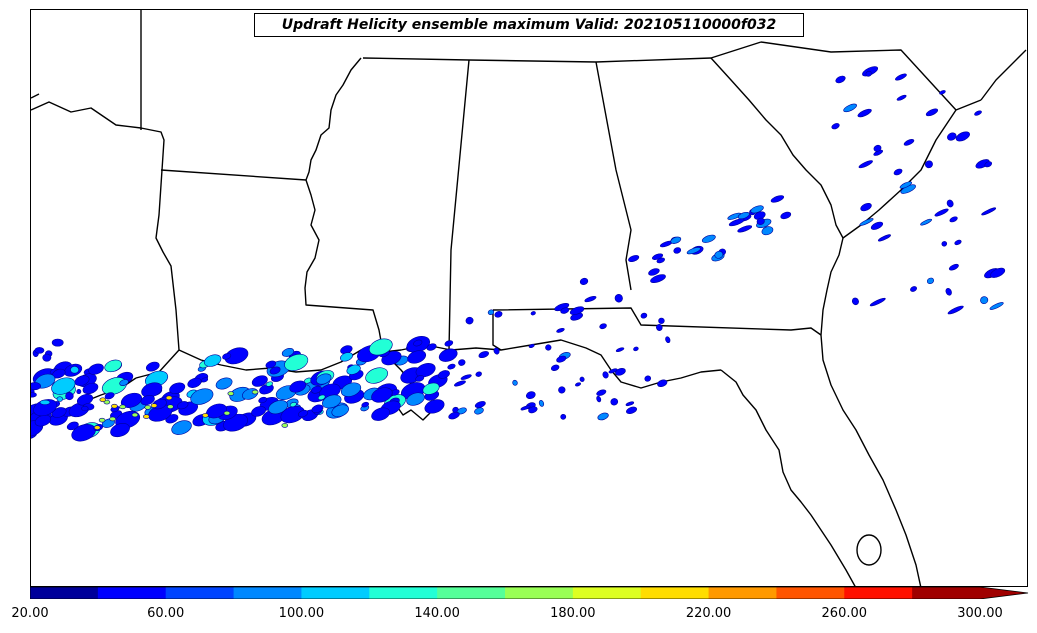  What do you see at coordinates (613, 176) in the screenshot?
I see `alabama-georgia-border` at bounding box center [613, 176].